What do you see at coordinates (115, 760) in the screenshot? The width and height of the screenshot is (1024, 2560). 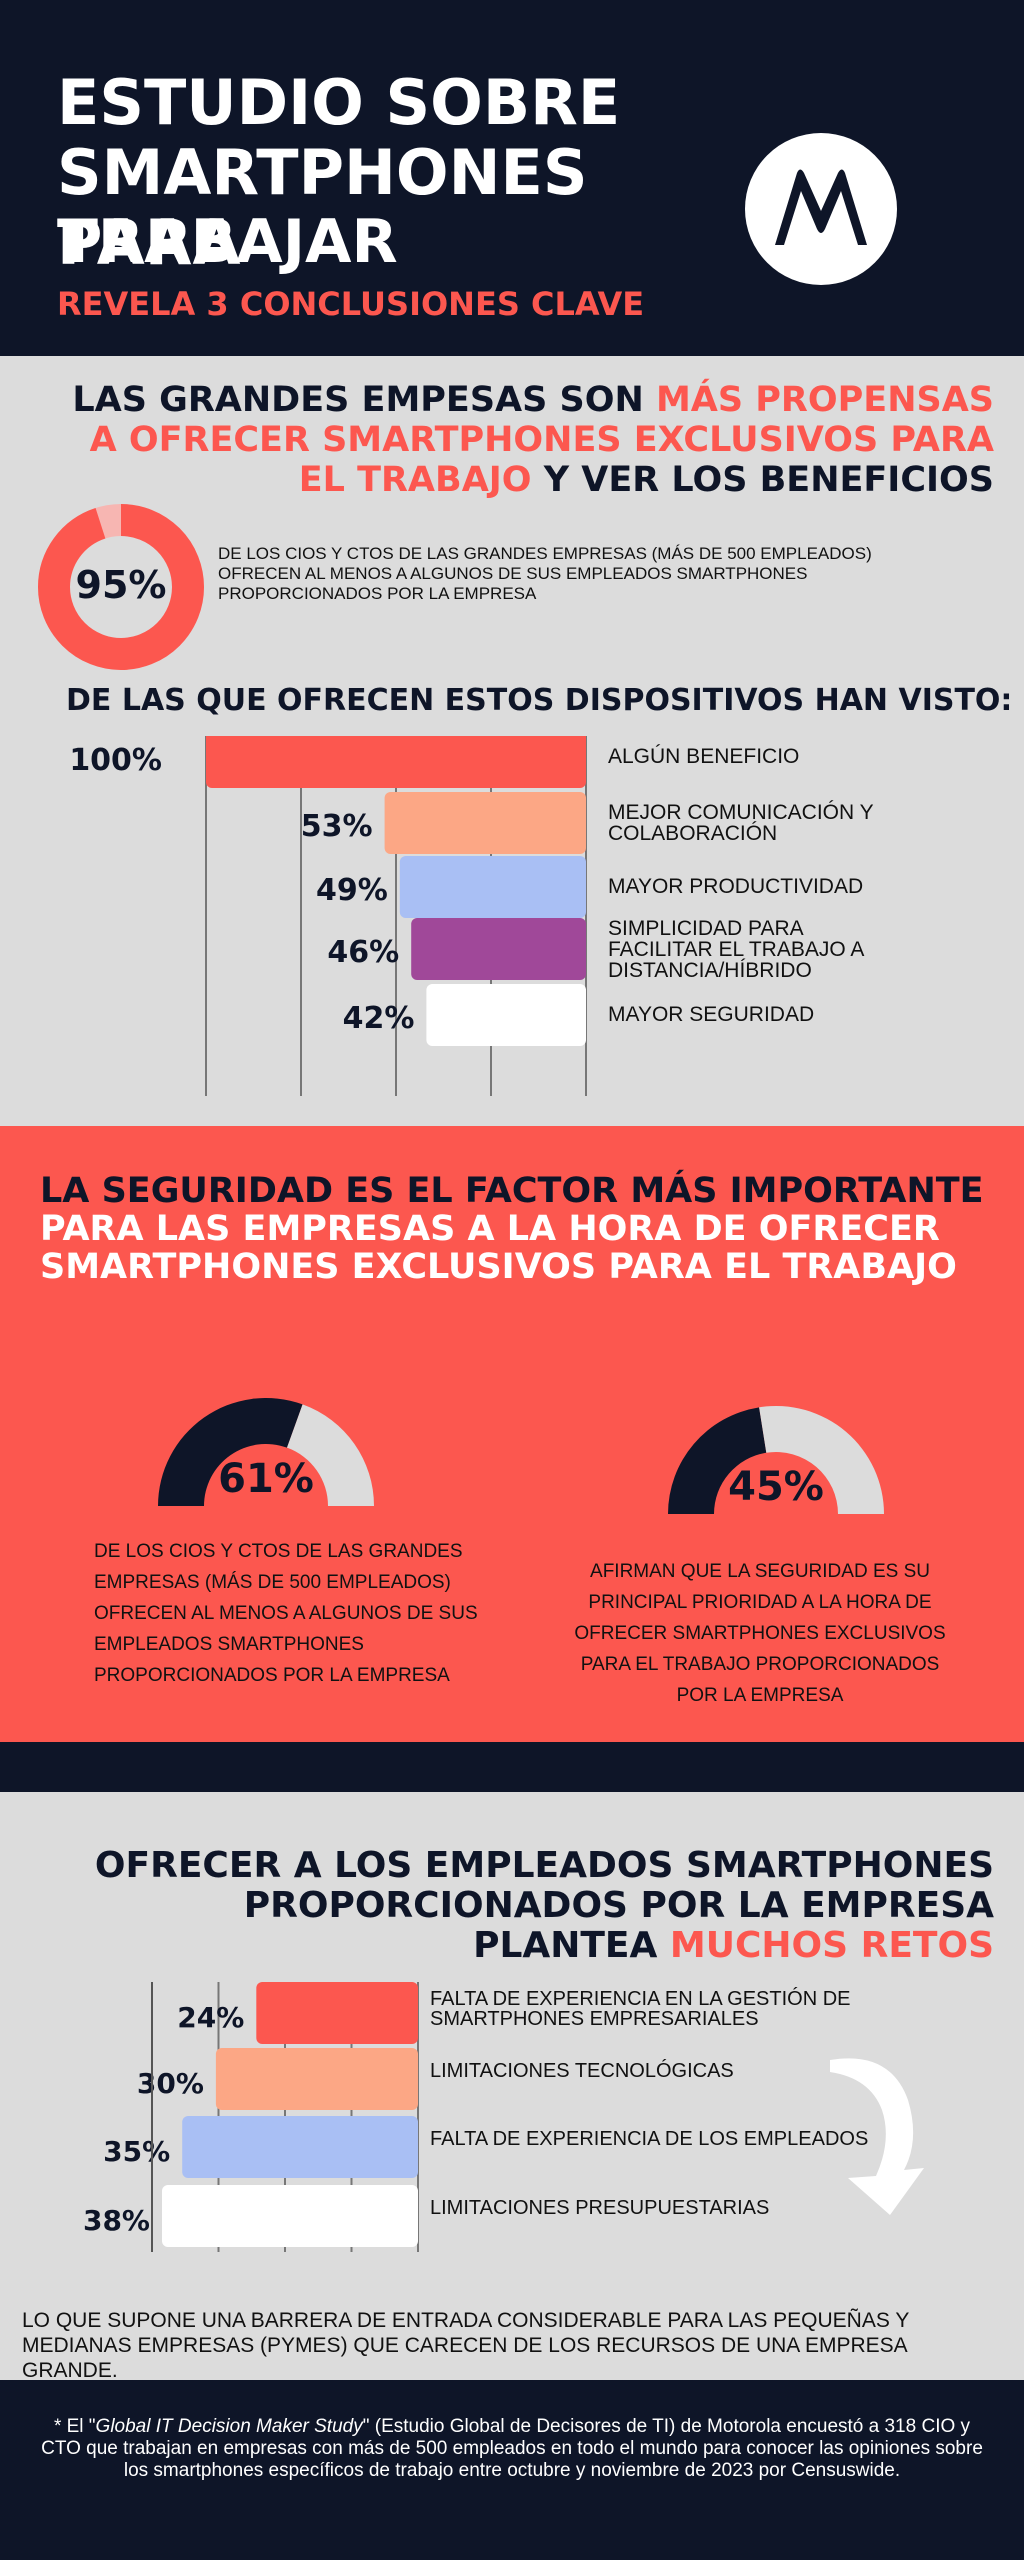 I see `bar-value-label: 100%` at bounding box center [115, 760].